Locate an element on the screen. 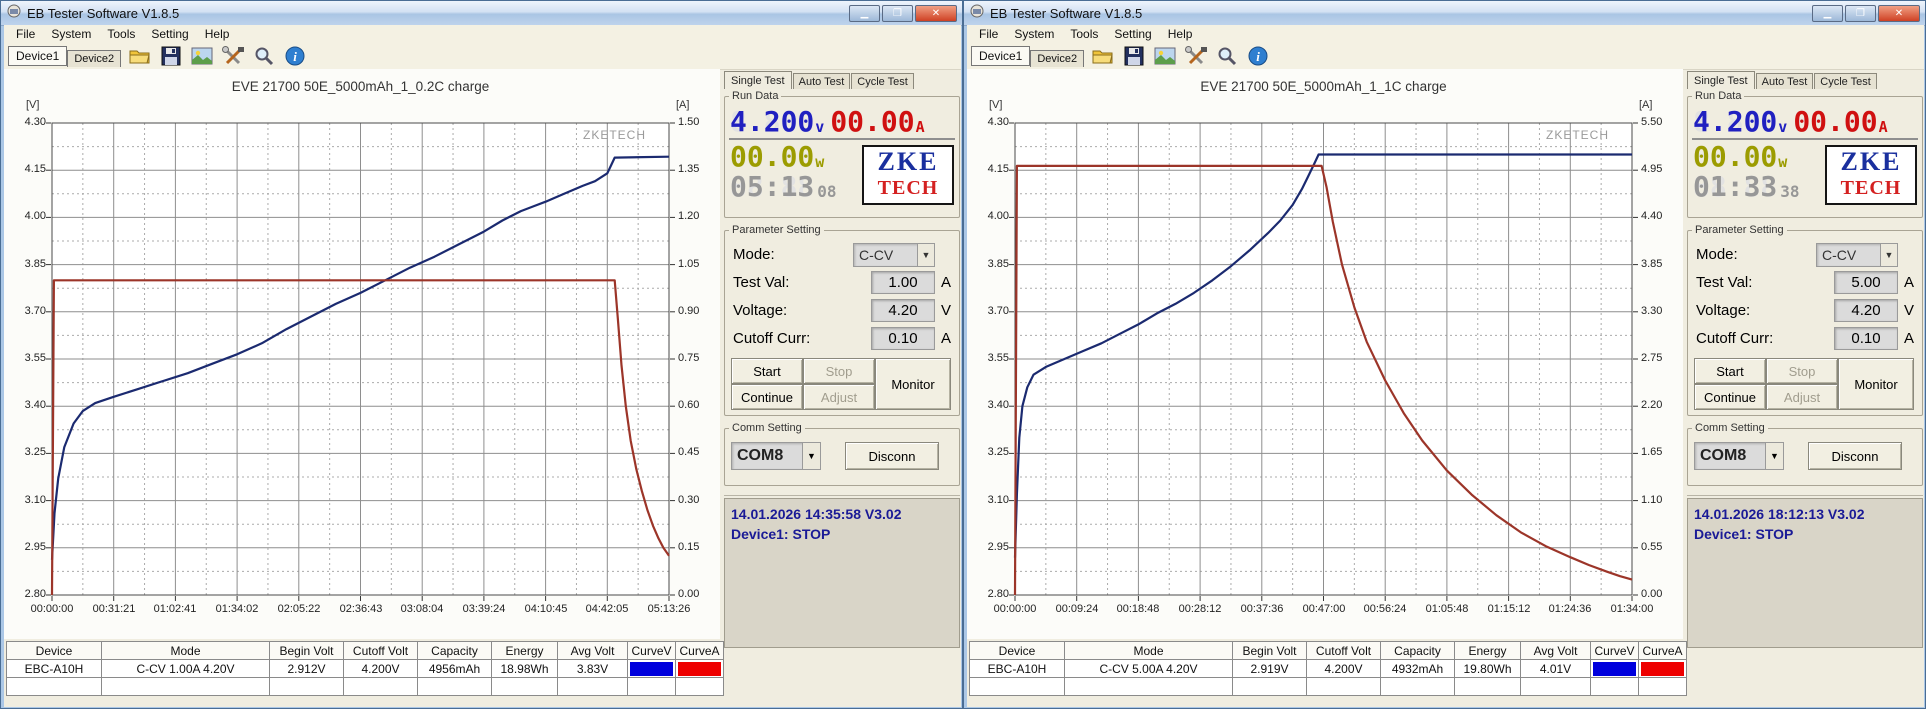 This screenshot has height=709, width=1926. curve-v-swatch is located at coordinates (651, 669).